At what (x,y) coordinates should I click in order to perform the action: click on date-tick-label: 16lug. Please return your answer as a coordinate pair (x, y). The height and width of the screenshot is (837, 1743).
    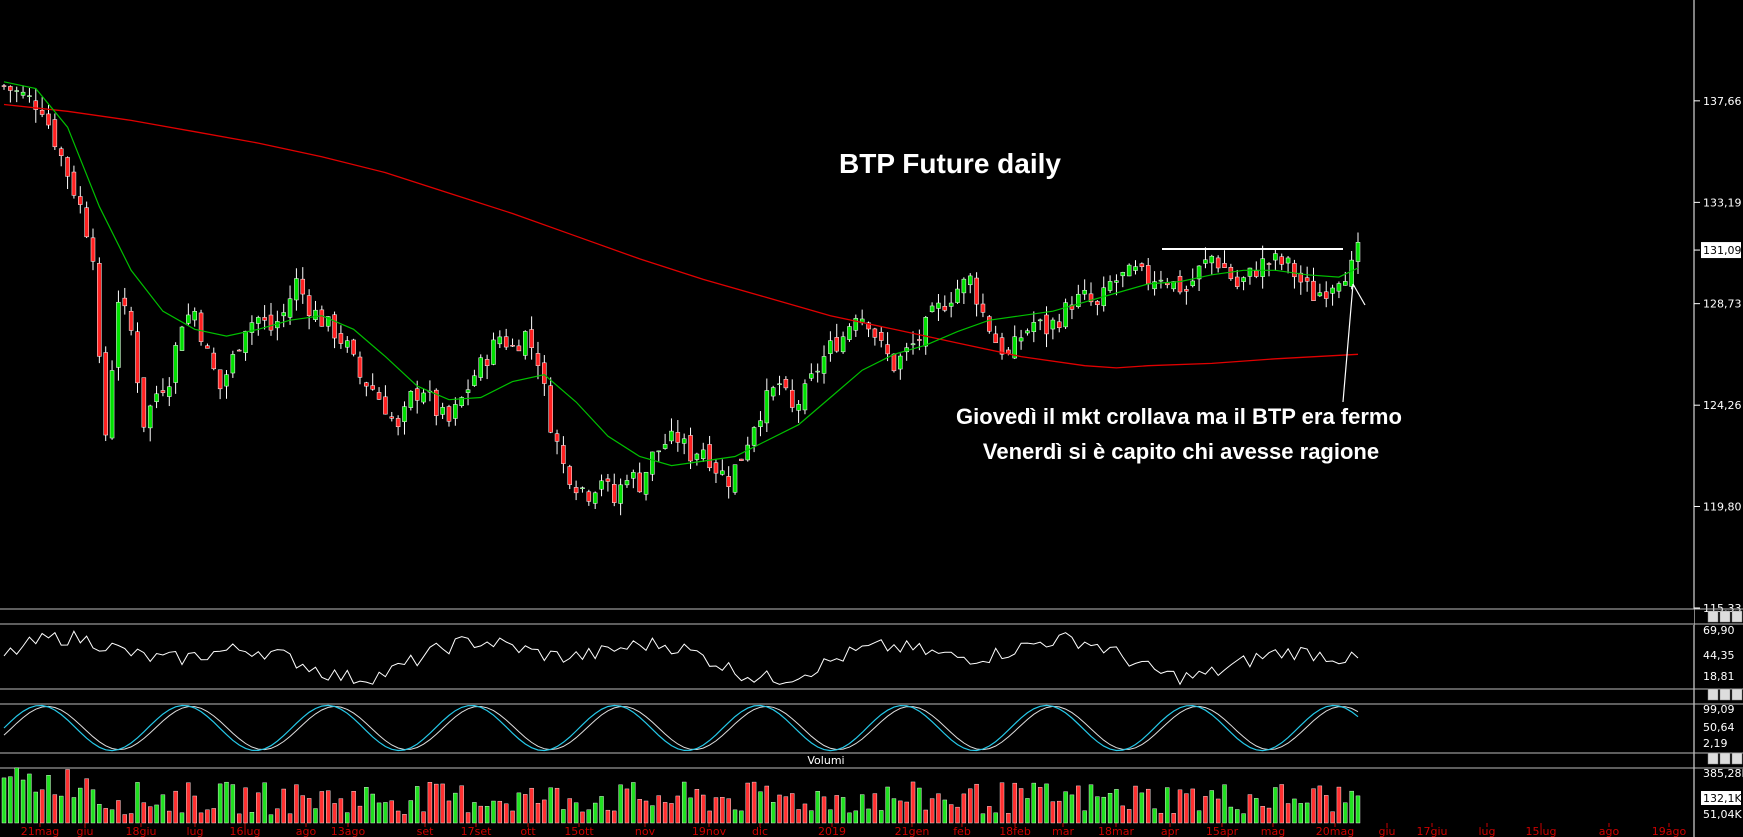
    Looking at the image, I should click on (244, 831).